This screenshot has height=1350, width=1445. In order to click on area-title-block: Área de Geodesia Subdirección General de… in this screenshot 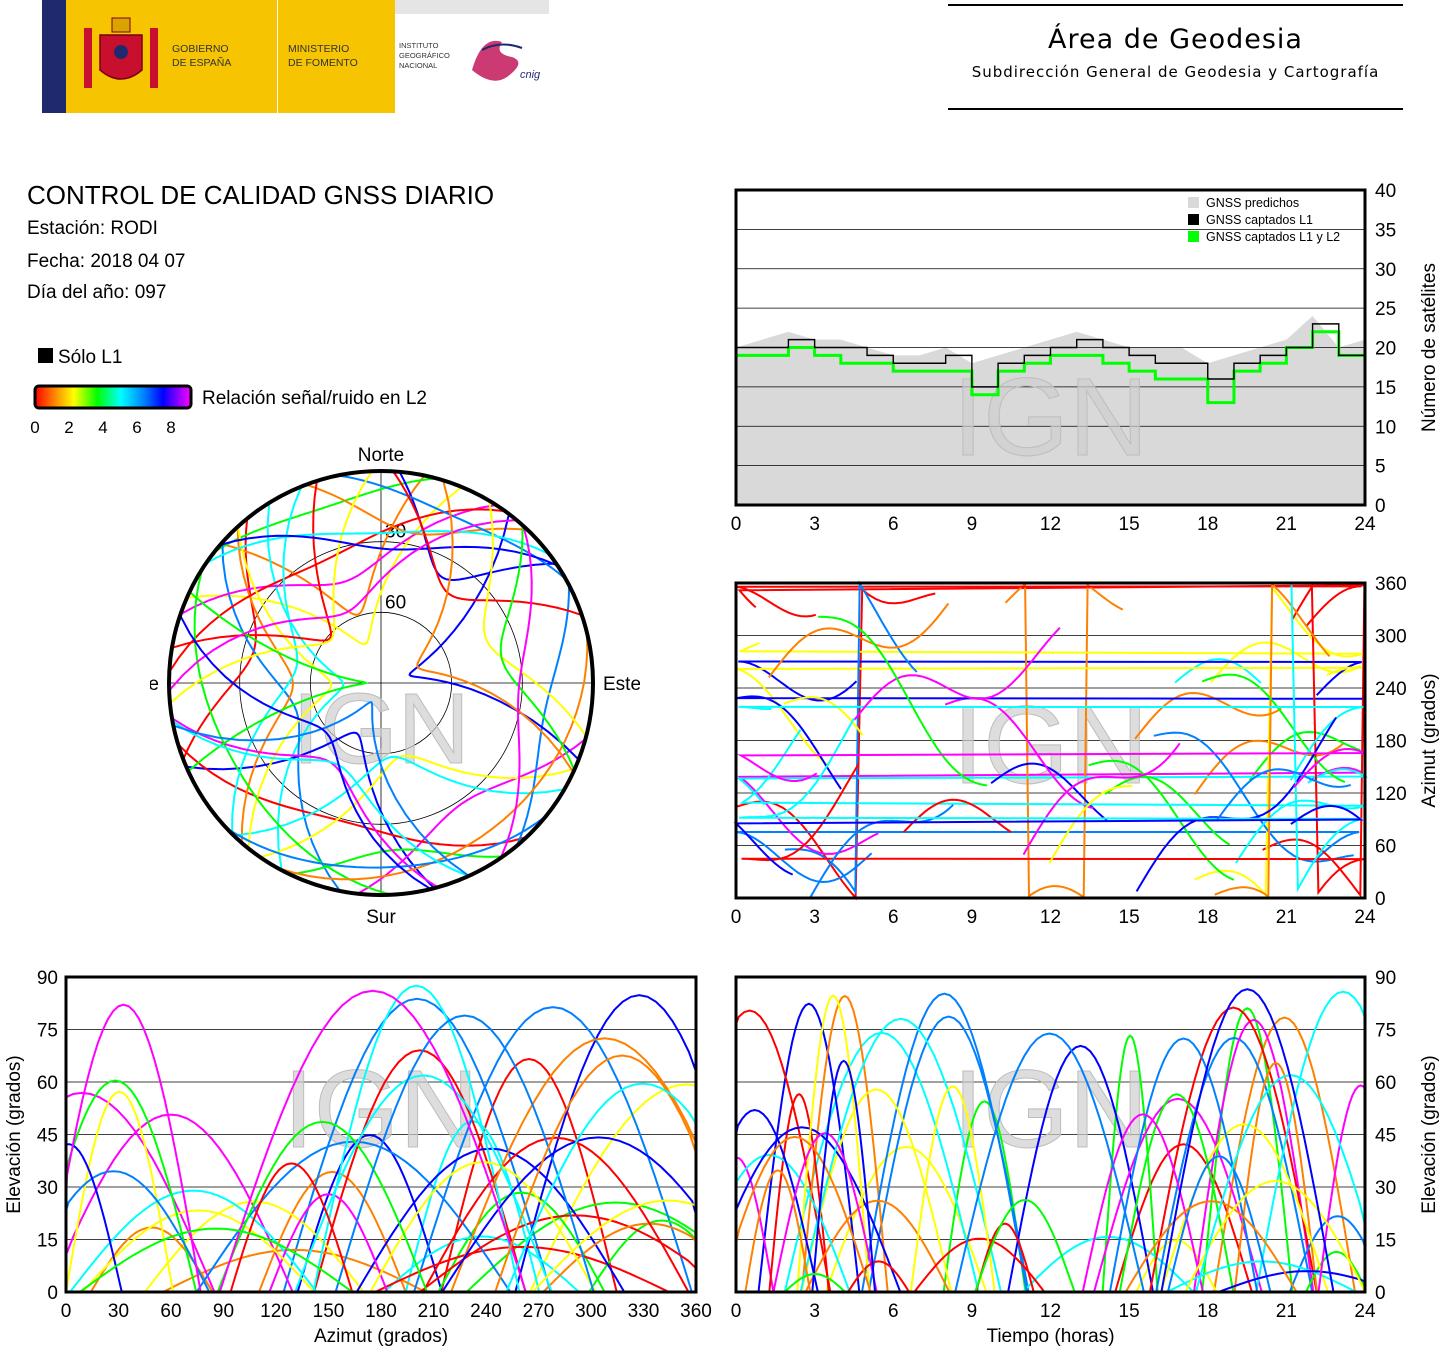, I will do `click(1175, 56)`.